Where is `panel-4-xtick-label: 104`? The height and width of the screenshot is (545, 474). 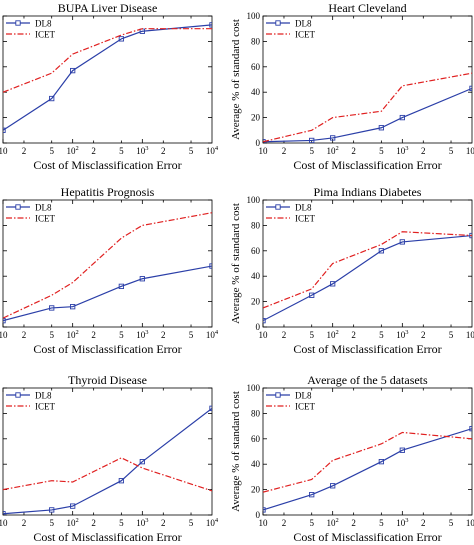 panel-4-xtick-label: 104 is located at coordinates (470, 334).